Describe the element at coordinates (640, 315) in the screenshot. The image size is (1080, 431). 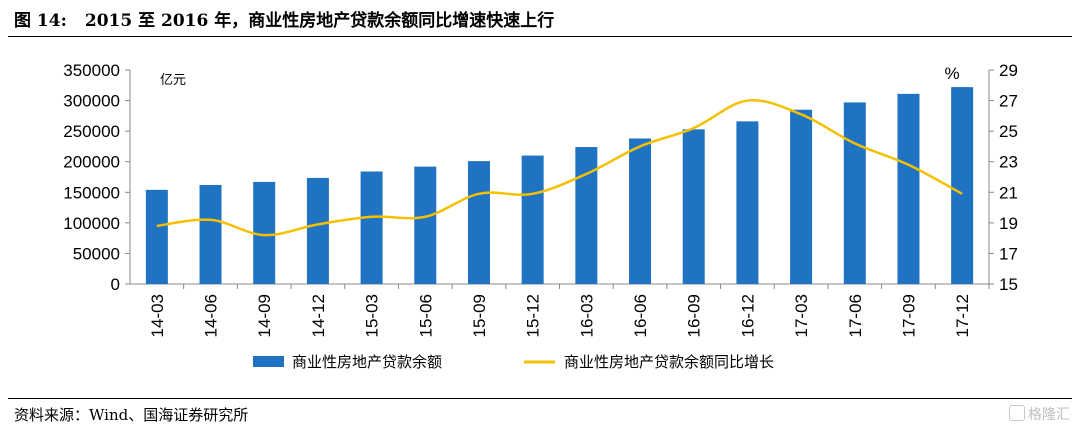
I see `x-tick-label: 16-06` at that location.